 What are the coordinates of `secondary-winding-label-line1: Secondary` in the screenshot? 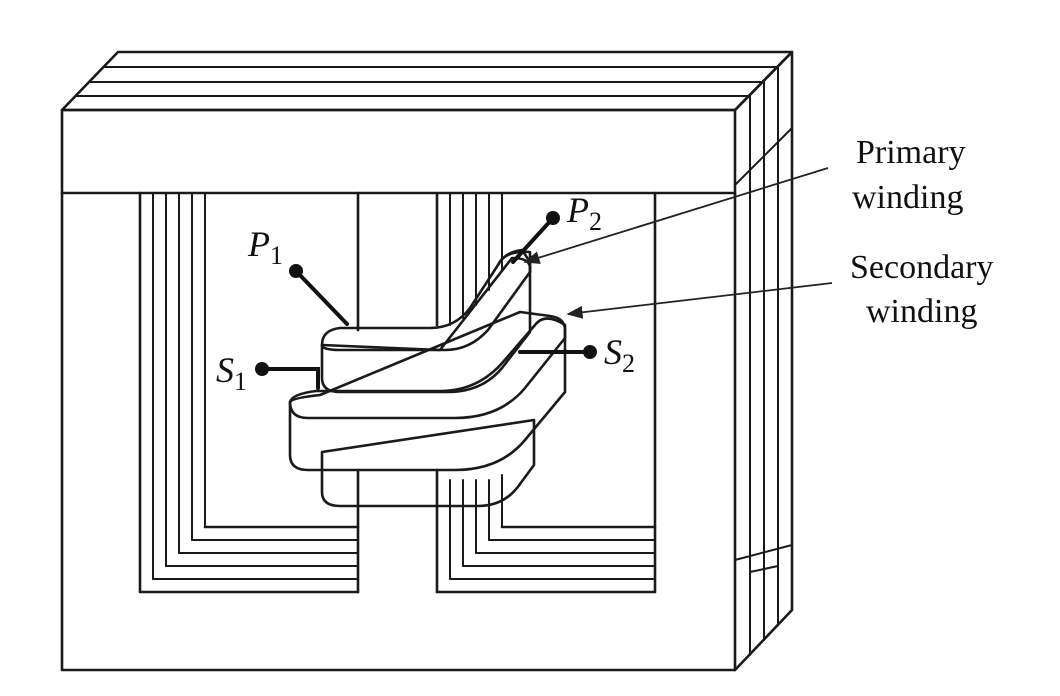 It's located at (922, 267).